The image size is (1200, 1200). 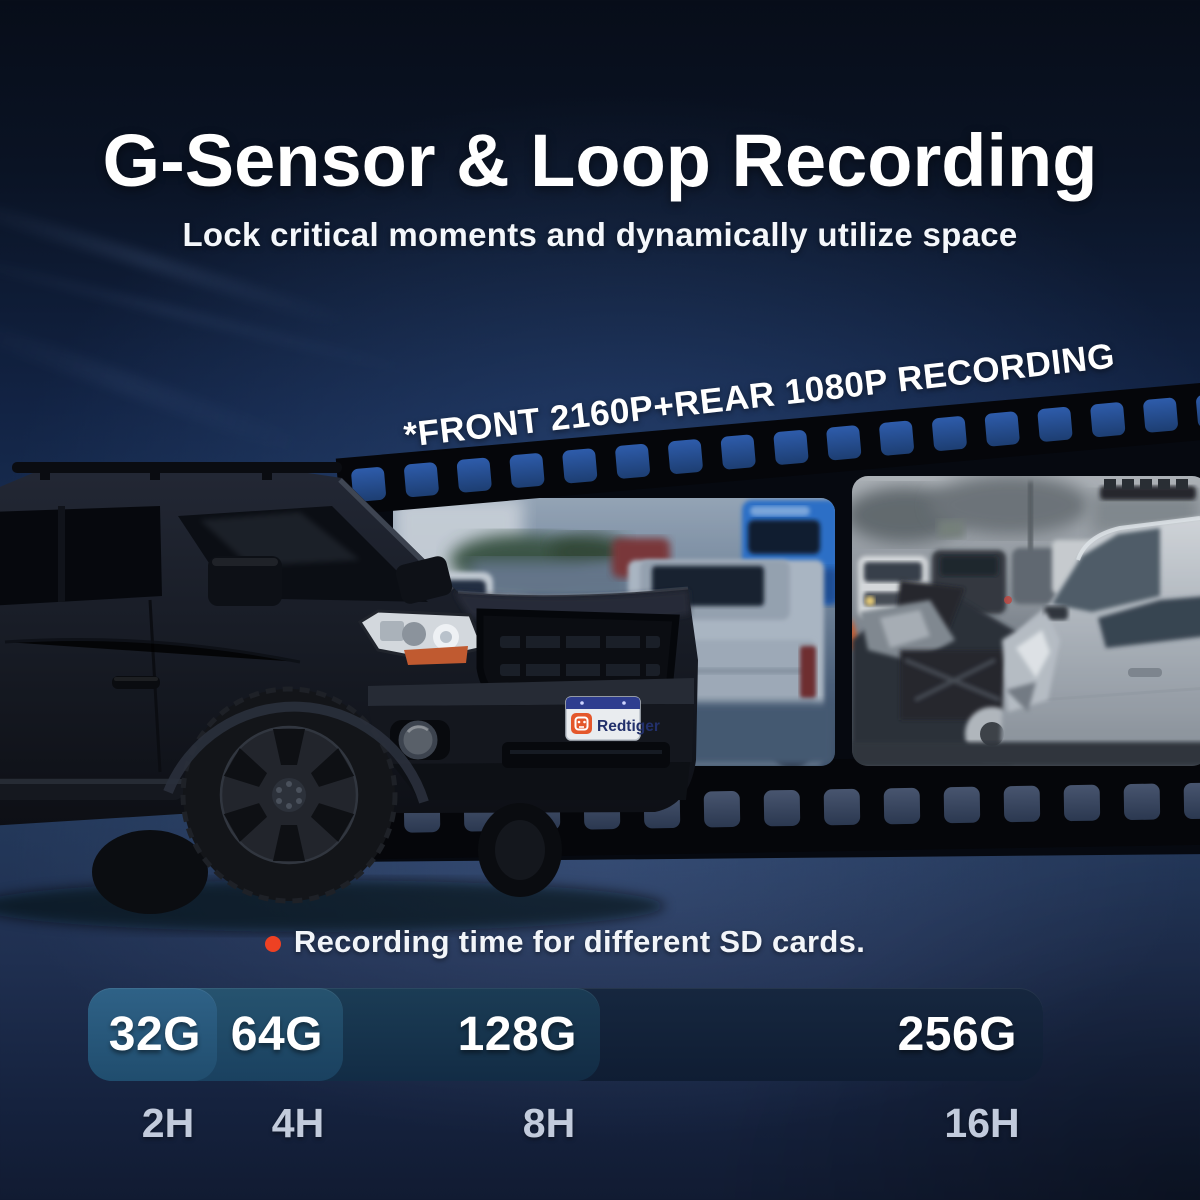 I want to click on record-dot-icon, so click(x=272, y=944).